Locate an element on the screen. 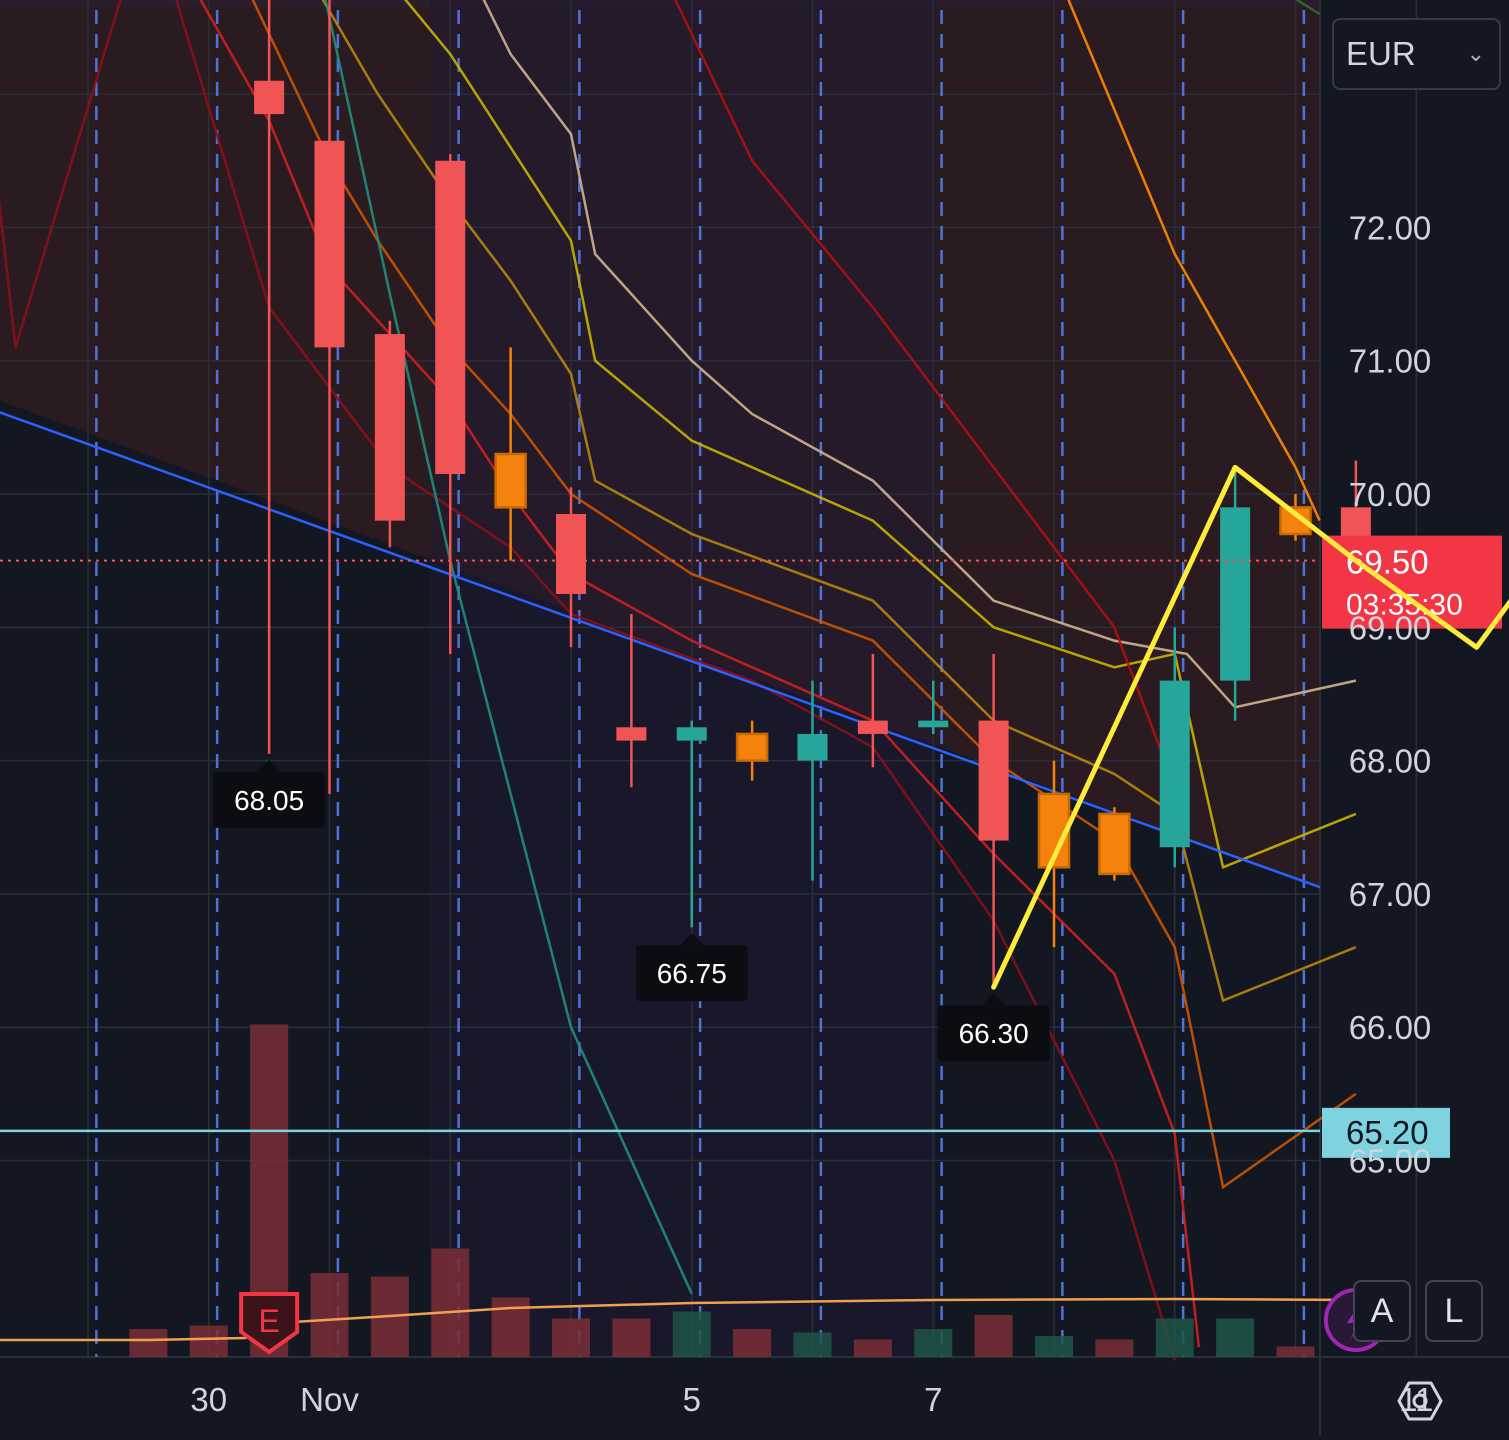 This screenshot has width=1509, height=1440. axis-settings-button is located at coordinates (1420, 1401).